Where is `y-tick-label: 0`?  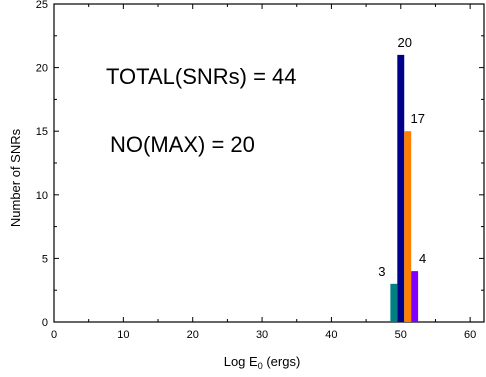 y-tick-label: 0 is located at coordinates (45, 323).